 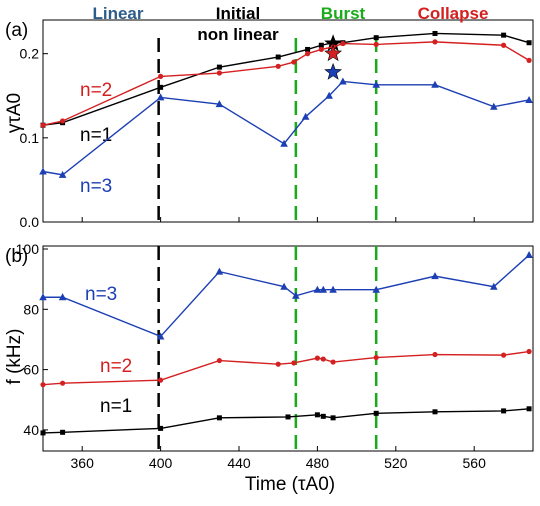 What do you see at coordinates (286, 421) in the screenshot?
I see `series-line-n=1` at bounding box center [286, 421].